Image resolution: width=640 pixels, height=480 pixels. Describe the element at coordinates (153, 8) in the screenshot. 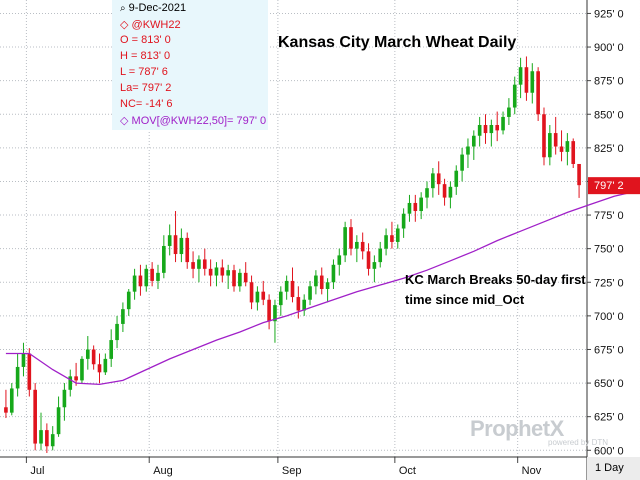

I see `legend-date-row: ⌕ 9-Dec-2021` at that location.